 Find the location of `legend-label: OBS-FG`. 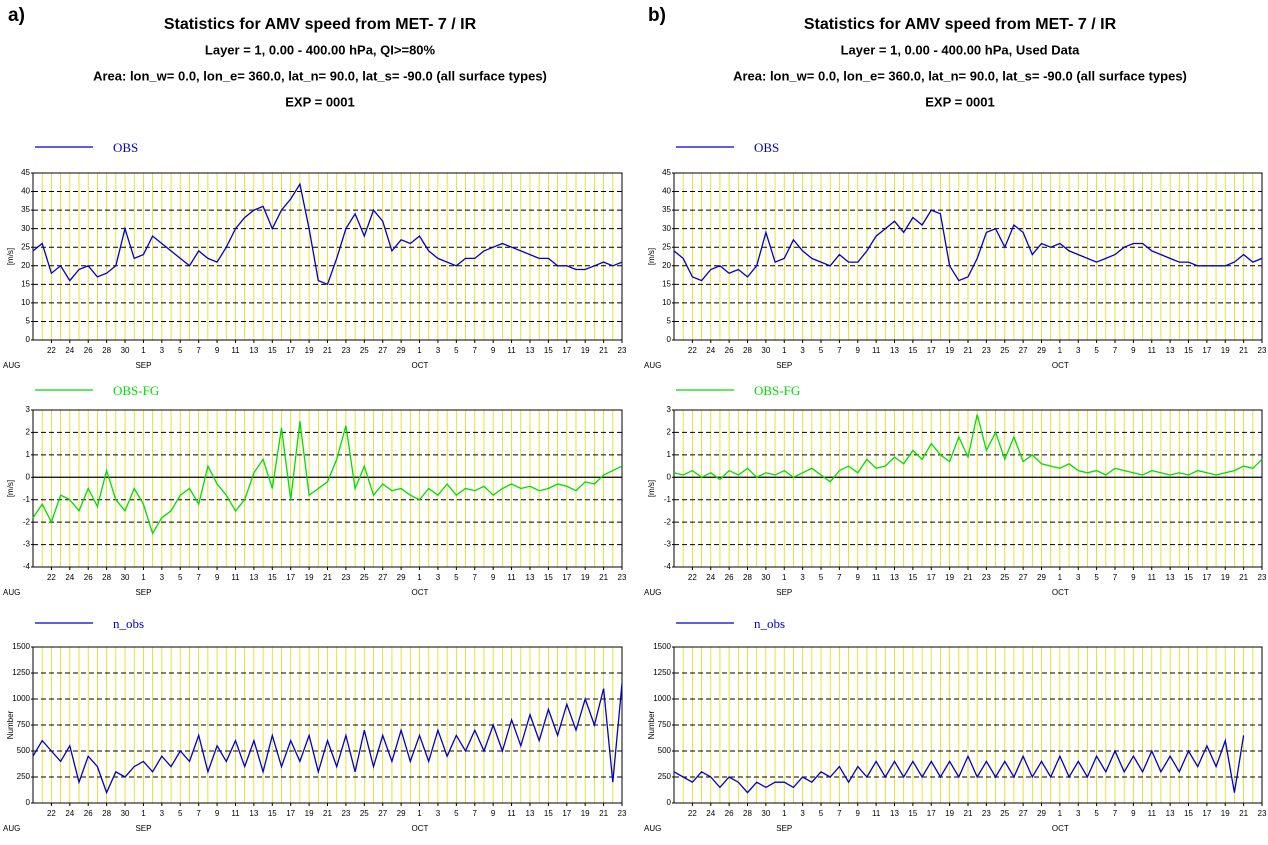

legend-label: OBS-FG is located at coordinates (777, 390).